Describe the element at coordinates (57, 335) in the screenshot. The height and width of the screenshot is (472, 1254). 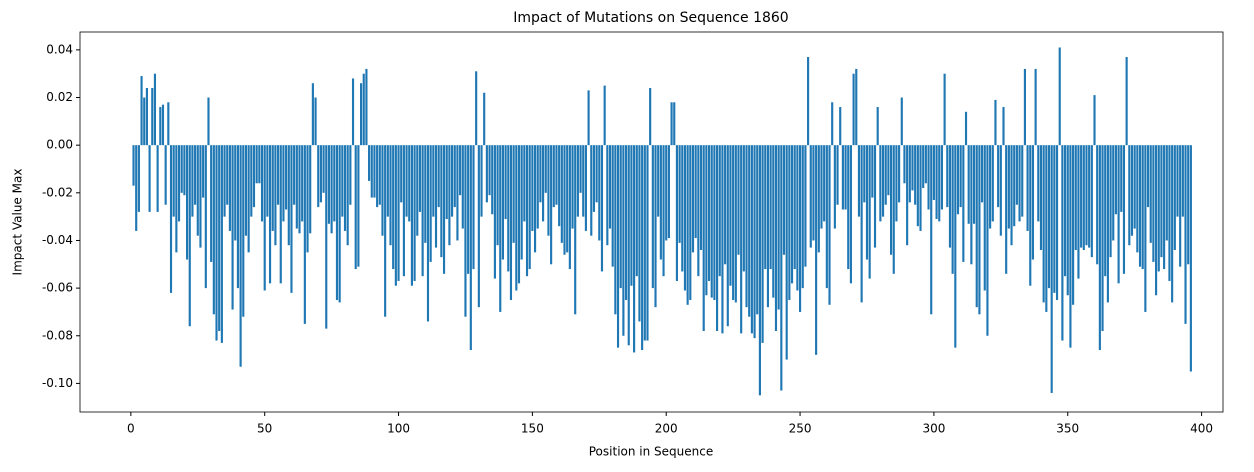
I see `y-tick-label: -0.08` at that location.